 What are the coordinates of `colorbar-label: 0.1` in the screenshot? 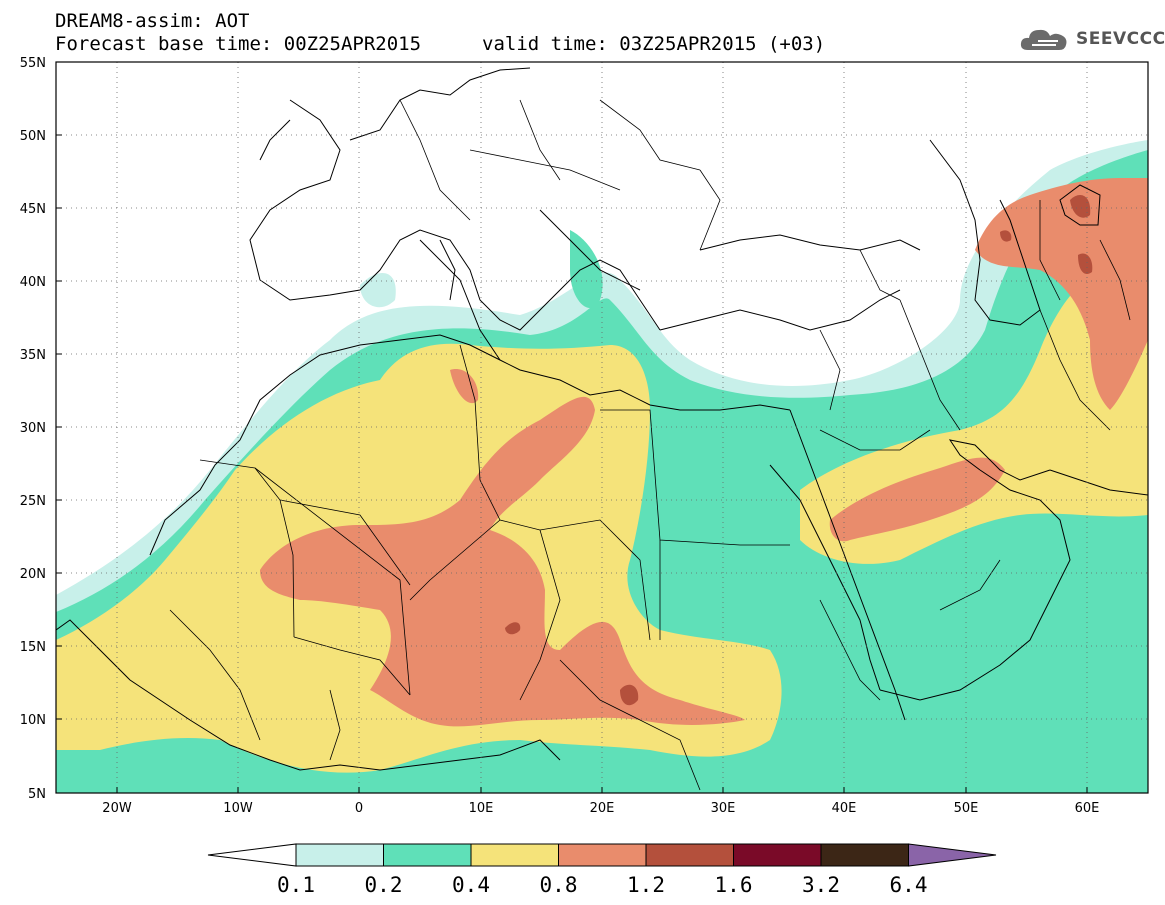 It's located at (296, 885).